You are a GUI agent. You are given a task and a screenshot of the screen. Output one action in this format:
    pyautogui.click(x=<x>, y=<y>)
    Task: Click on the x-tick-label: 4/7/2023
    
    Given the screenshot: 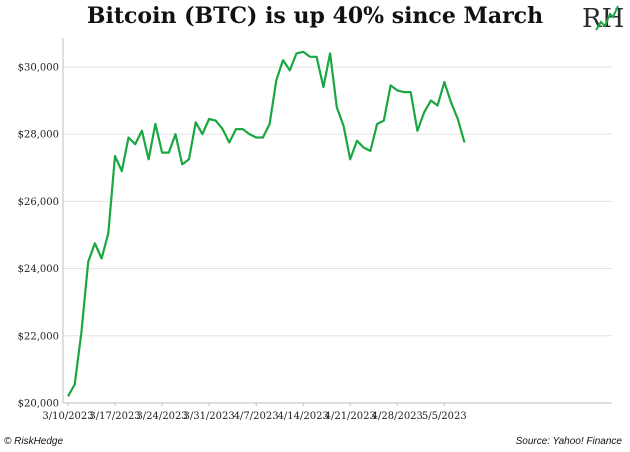 What is the action you would take?
    pyautogui.click(x=256, y=416)
    